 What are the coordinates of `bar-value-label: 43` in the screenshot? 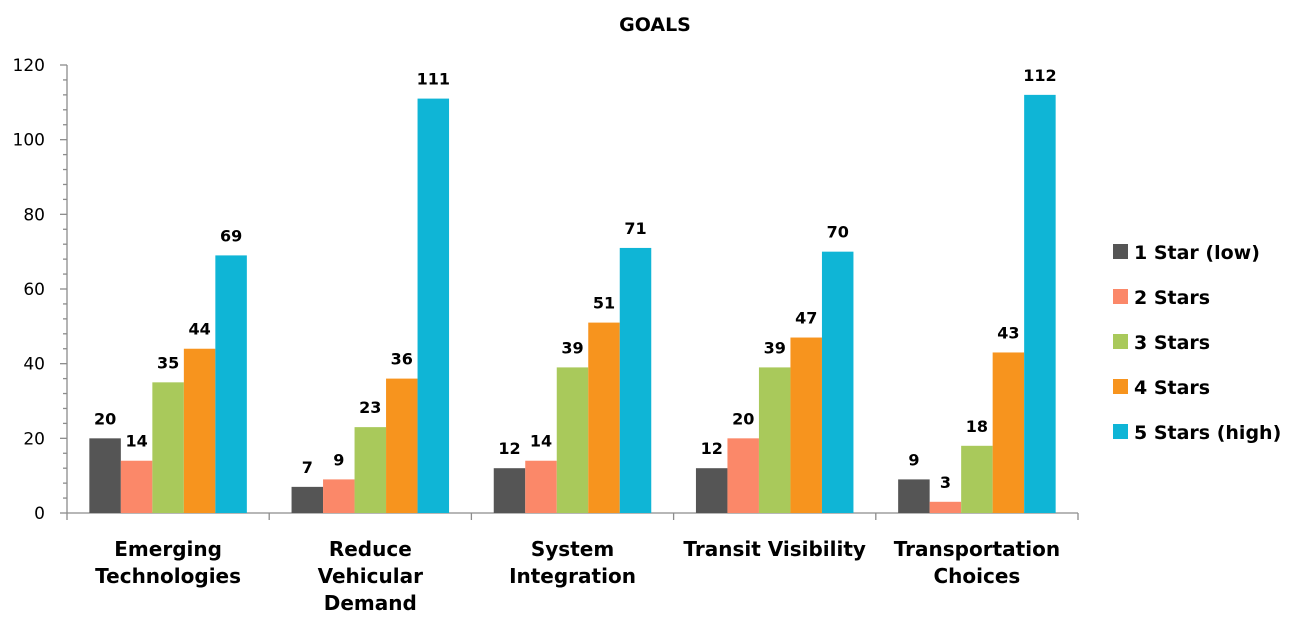 It's located at (1008, 332).